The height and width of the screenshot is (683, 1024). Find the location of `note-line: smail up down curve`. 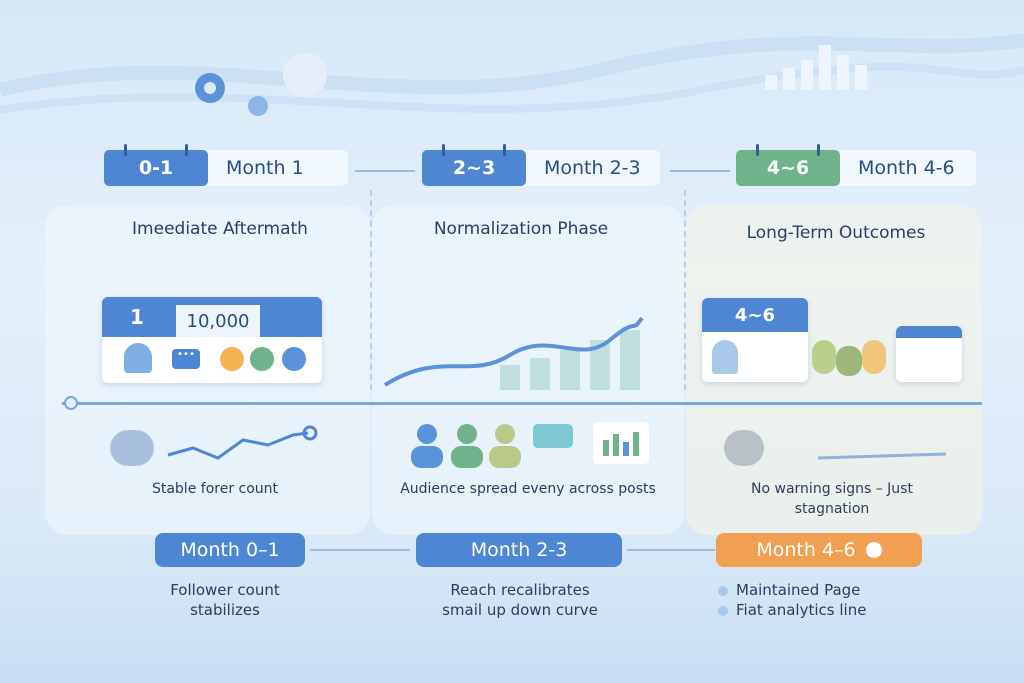

note-line: smail up down curve is located at coordinates (520, 610).